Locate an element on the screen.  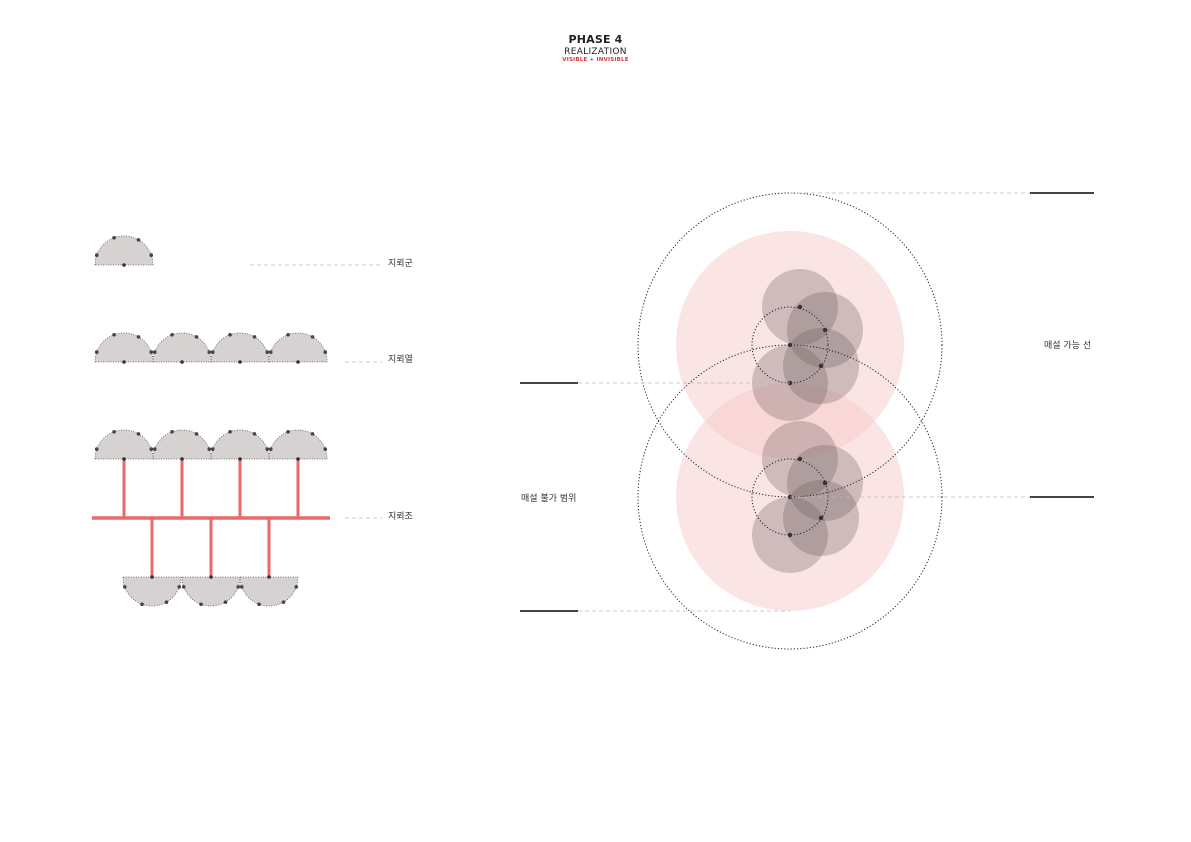
label-mine-row: 지뢰열 is located at coordinates (400, 360).